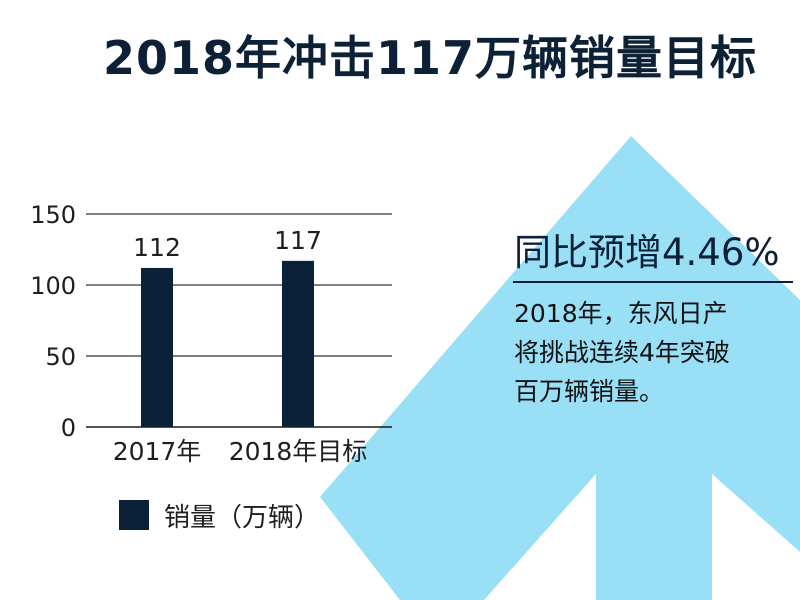  What do you see at coordinates (647, 252) in the screenshot?
I see `callout-headline: 同比预增4.46%` at bounding box center [647, 252].